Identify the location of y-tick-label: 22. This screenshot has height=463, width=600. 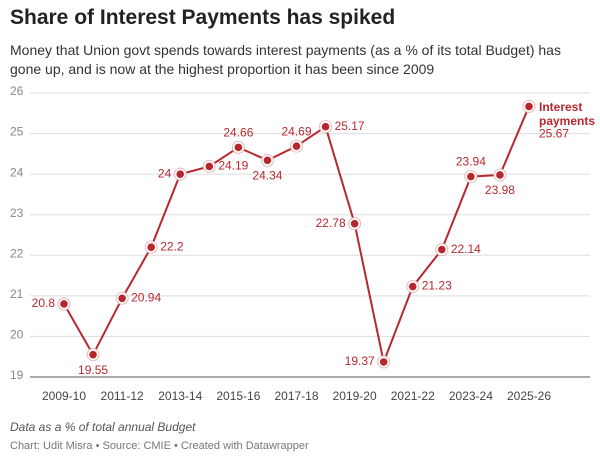
(17, 253).